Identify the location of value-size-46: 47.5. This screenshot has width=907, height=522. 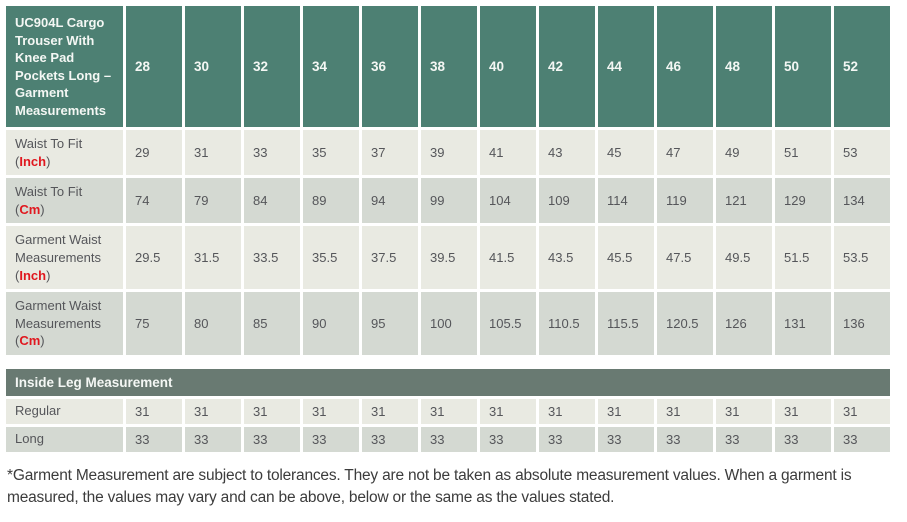
(685, 258).